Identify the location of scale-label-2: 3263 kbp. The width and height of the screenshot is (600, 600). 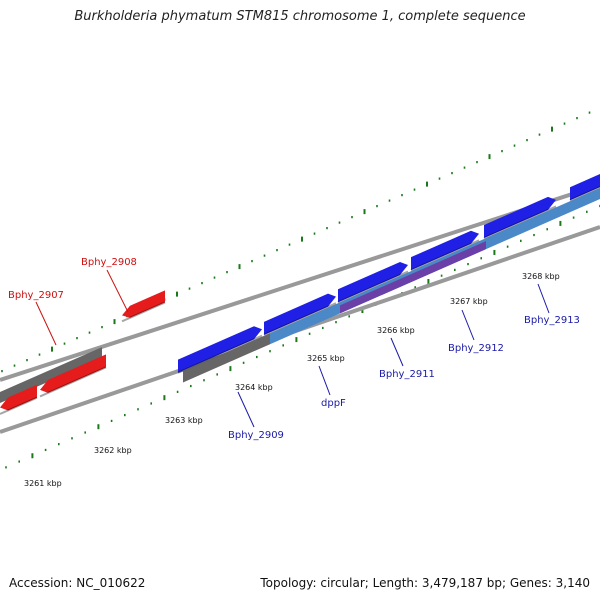
(184, 420).